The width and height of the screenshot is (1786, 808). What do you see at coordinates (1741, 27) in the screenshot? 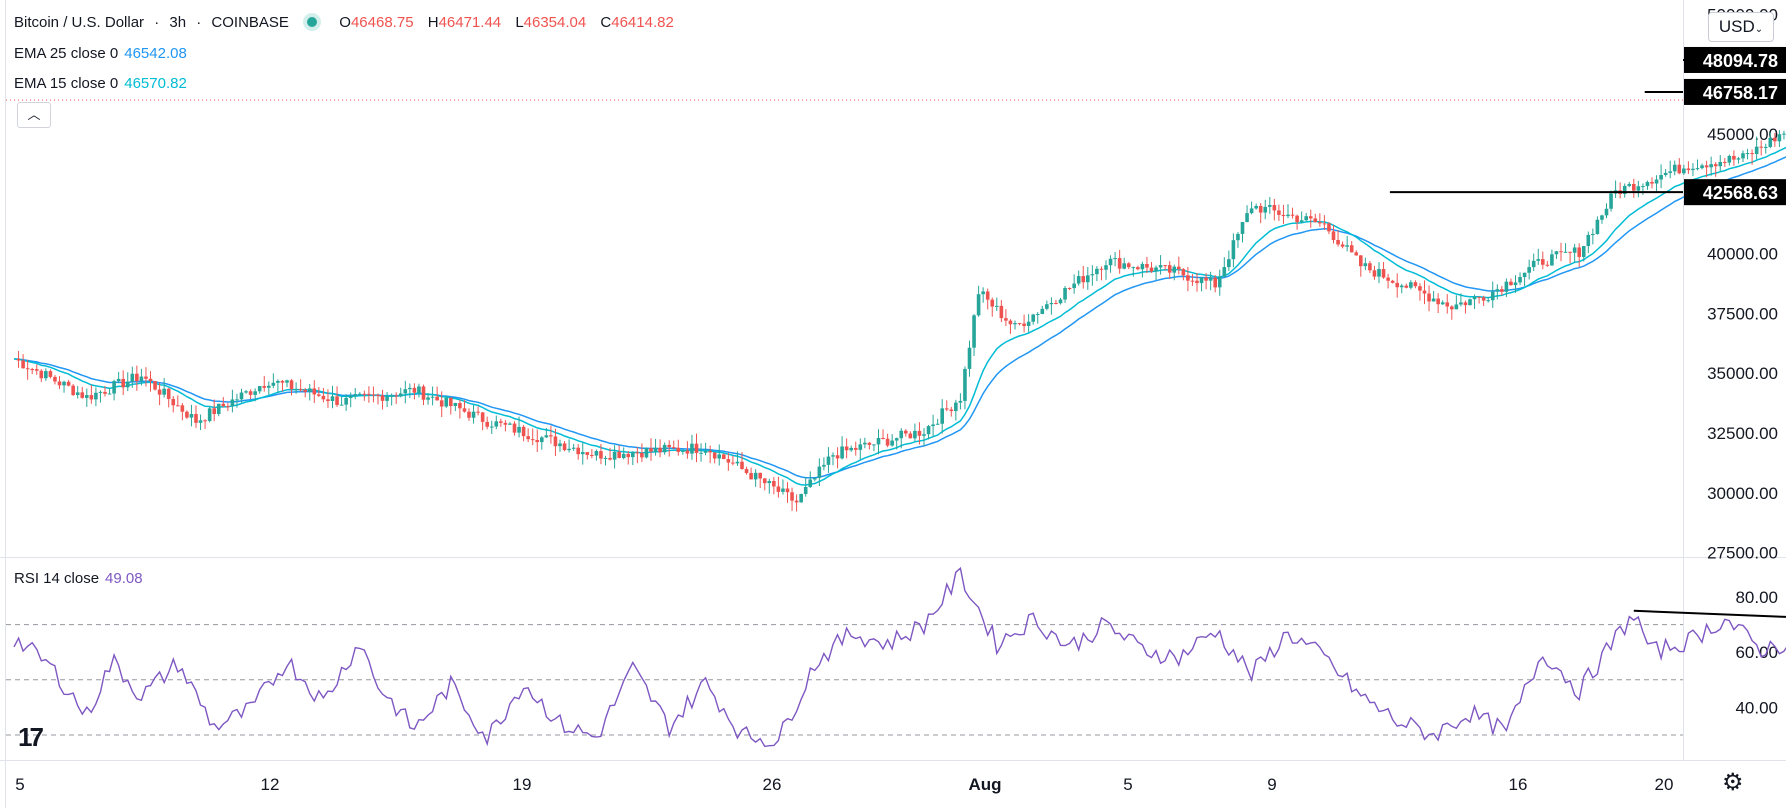
I see `currency-button: USD⌄` at bounding box center [1741, 27].